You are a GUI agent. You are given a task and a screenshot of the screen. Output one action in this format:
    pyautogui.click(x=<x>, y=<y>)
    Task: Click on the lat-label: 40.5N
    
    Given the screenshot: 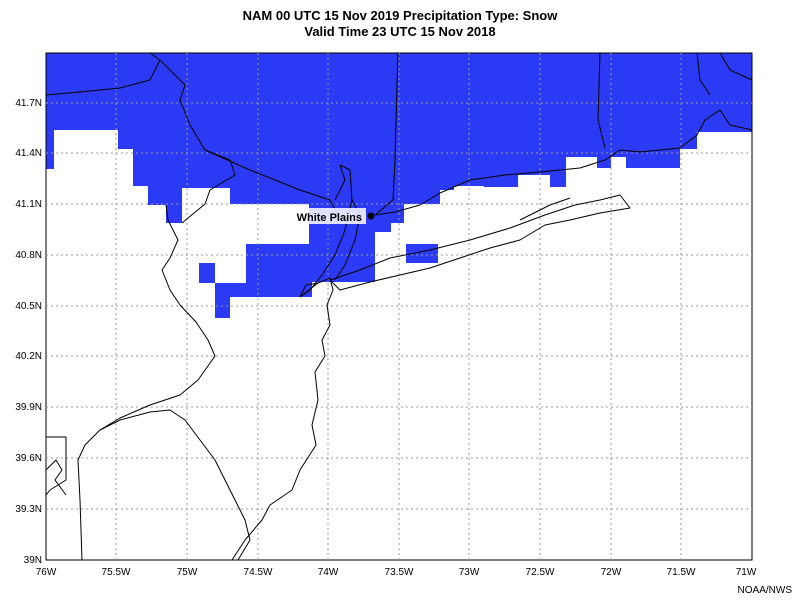 What is the action you would take?
    pyautogui.click(x=28, y=306)
    